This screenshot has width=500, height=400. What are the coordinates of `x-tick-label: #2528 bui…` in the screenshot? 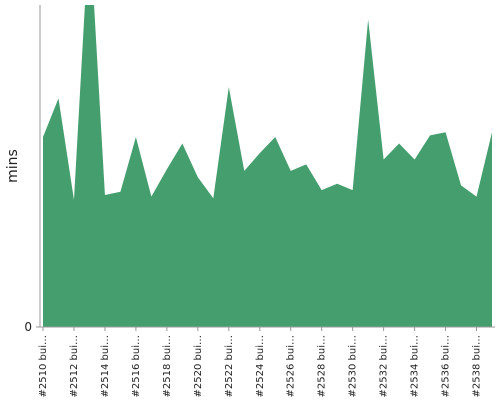 It's located at (322, 366).